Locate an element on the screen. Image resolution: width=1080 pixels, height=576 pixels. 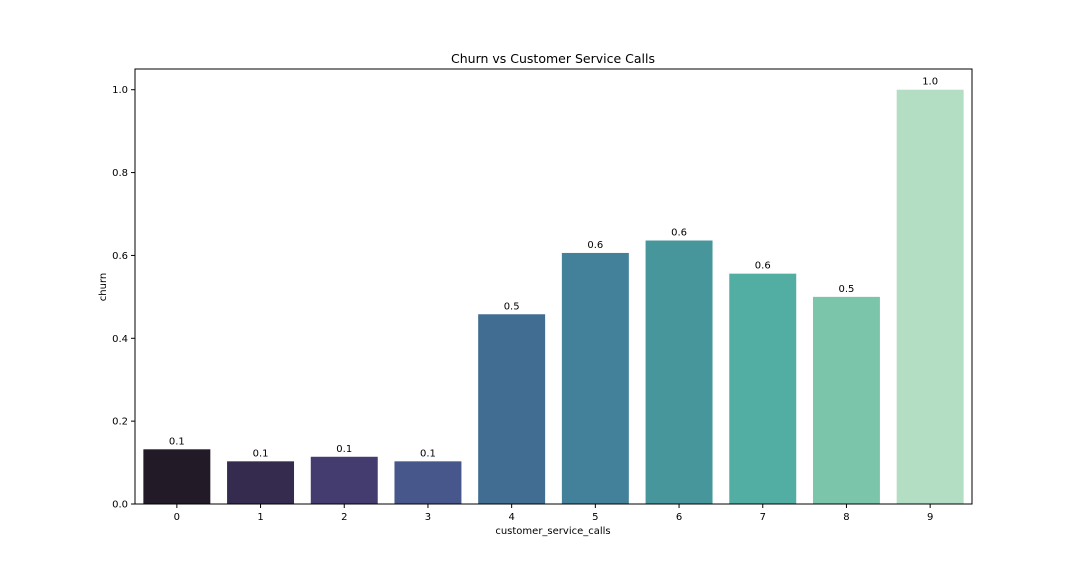
data-label-8: 0.5 is located at coordinates (846, 289).